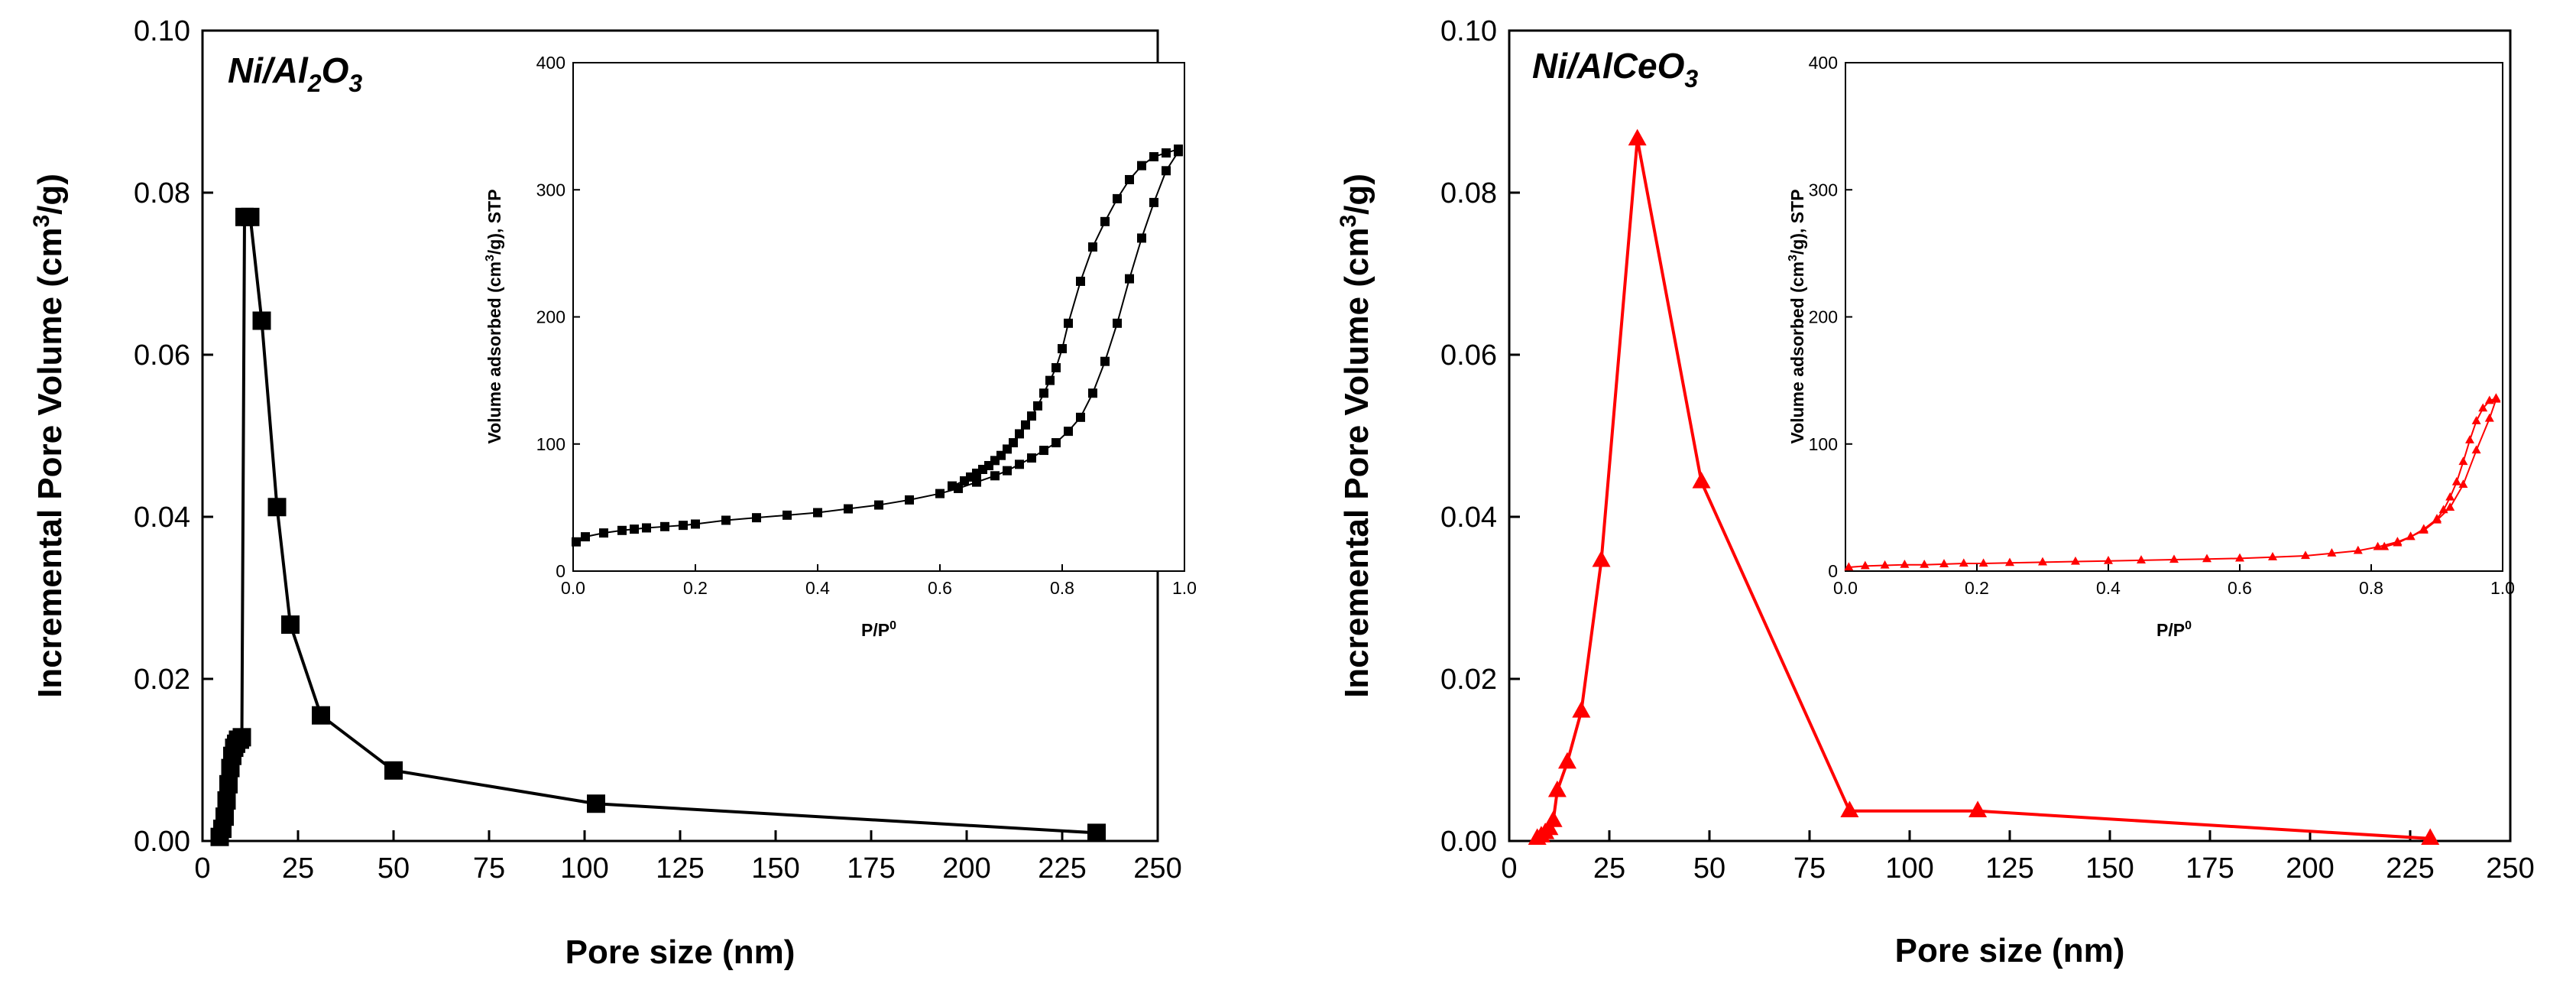 This screenshot has width=2576, height=987. Describe the element at coordinates (2240, 588) in the screenshot. I see `right-inset-x-tick-label: 0.6` at that location.